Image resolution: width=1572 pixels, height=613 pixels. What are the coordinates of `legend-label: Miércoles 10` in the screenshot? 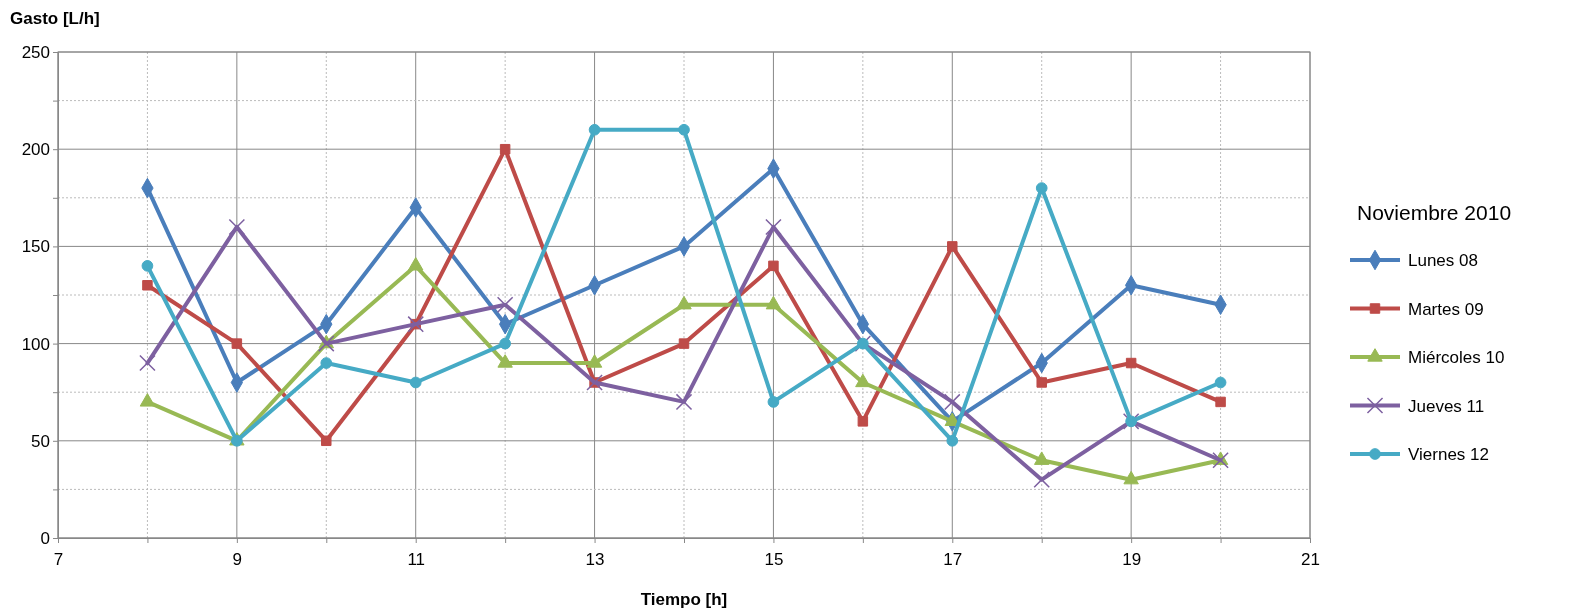 It's located at (1456, 357).